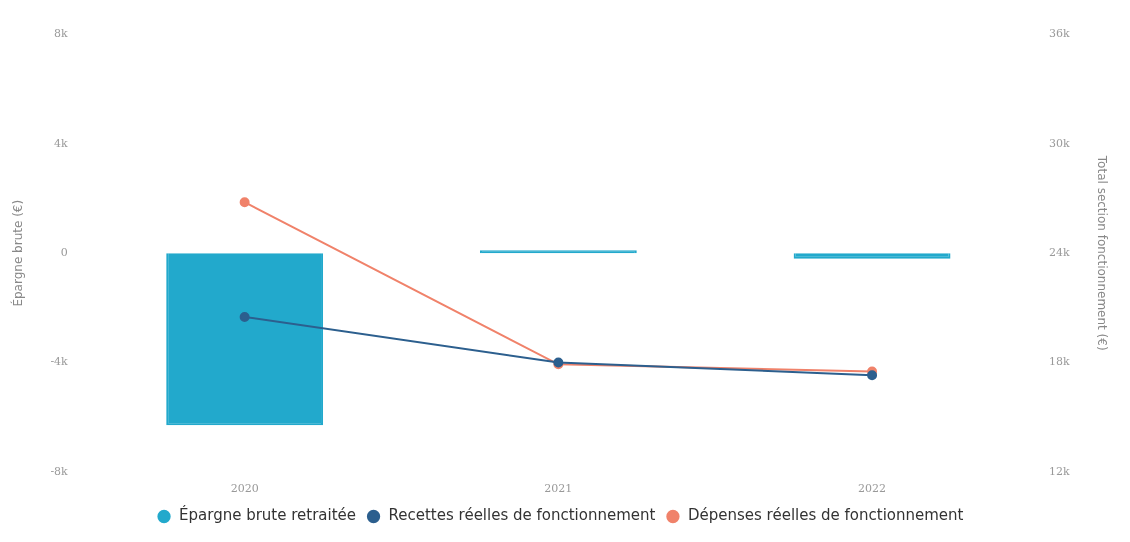 This screenshot has height=542, width=1130. I want to click on y-tick-label: 8k, so click(61, 34).